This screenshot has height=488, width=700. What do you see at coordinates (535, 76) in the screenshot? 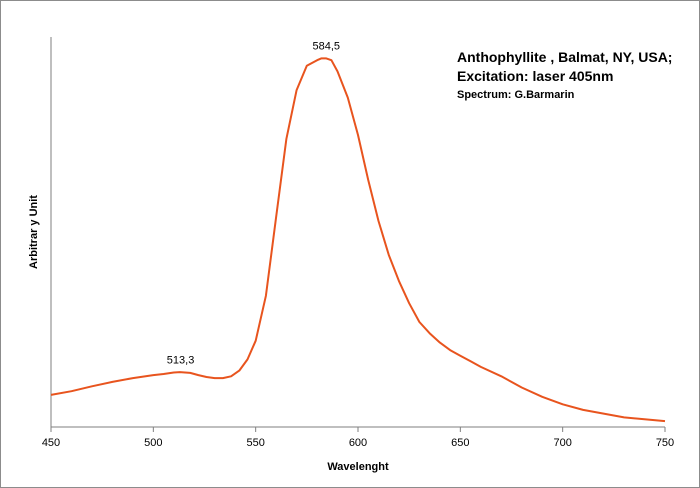
I see `annotation-excitation: Excitation: laser 405nm` at bounding box center [535, 76].